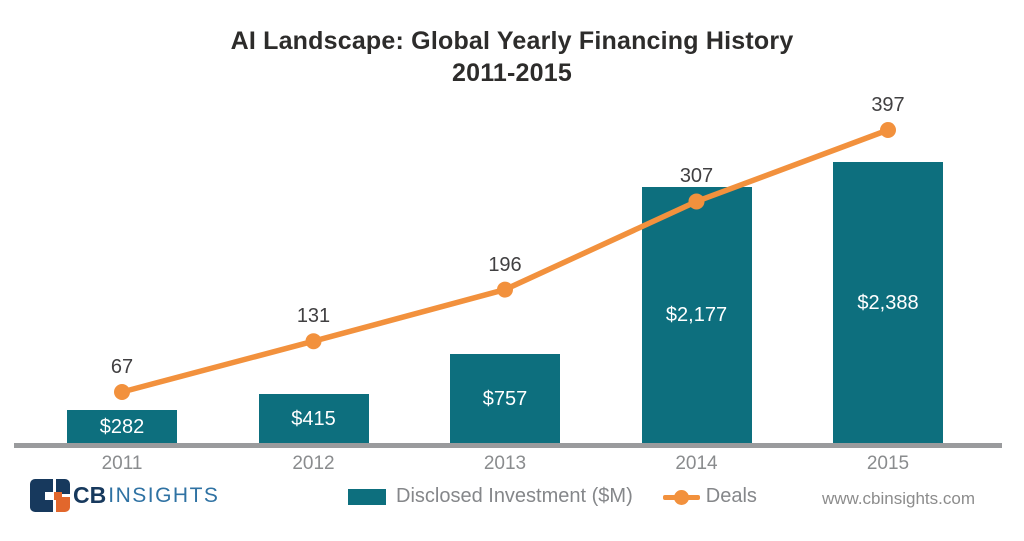 This screenshot has height=541, width=1024. Describe the element at coordinates (731, 496) in the screenshot. I see `legend-line-label: Deals` at that location.